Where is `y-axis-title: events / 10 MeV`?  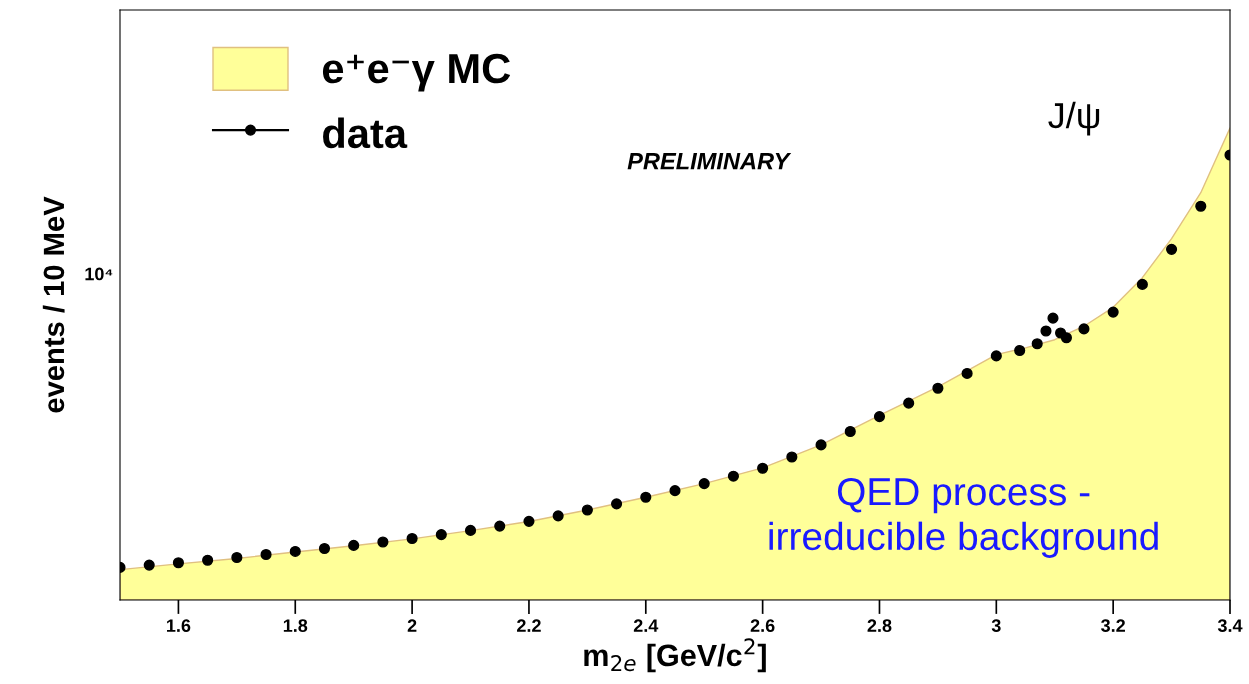 y-axis-title: events / 10 MeV is located at coordinates (53, 304).